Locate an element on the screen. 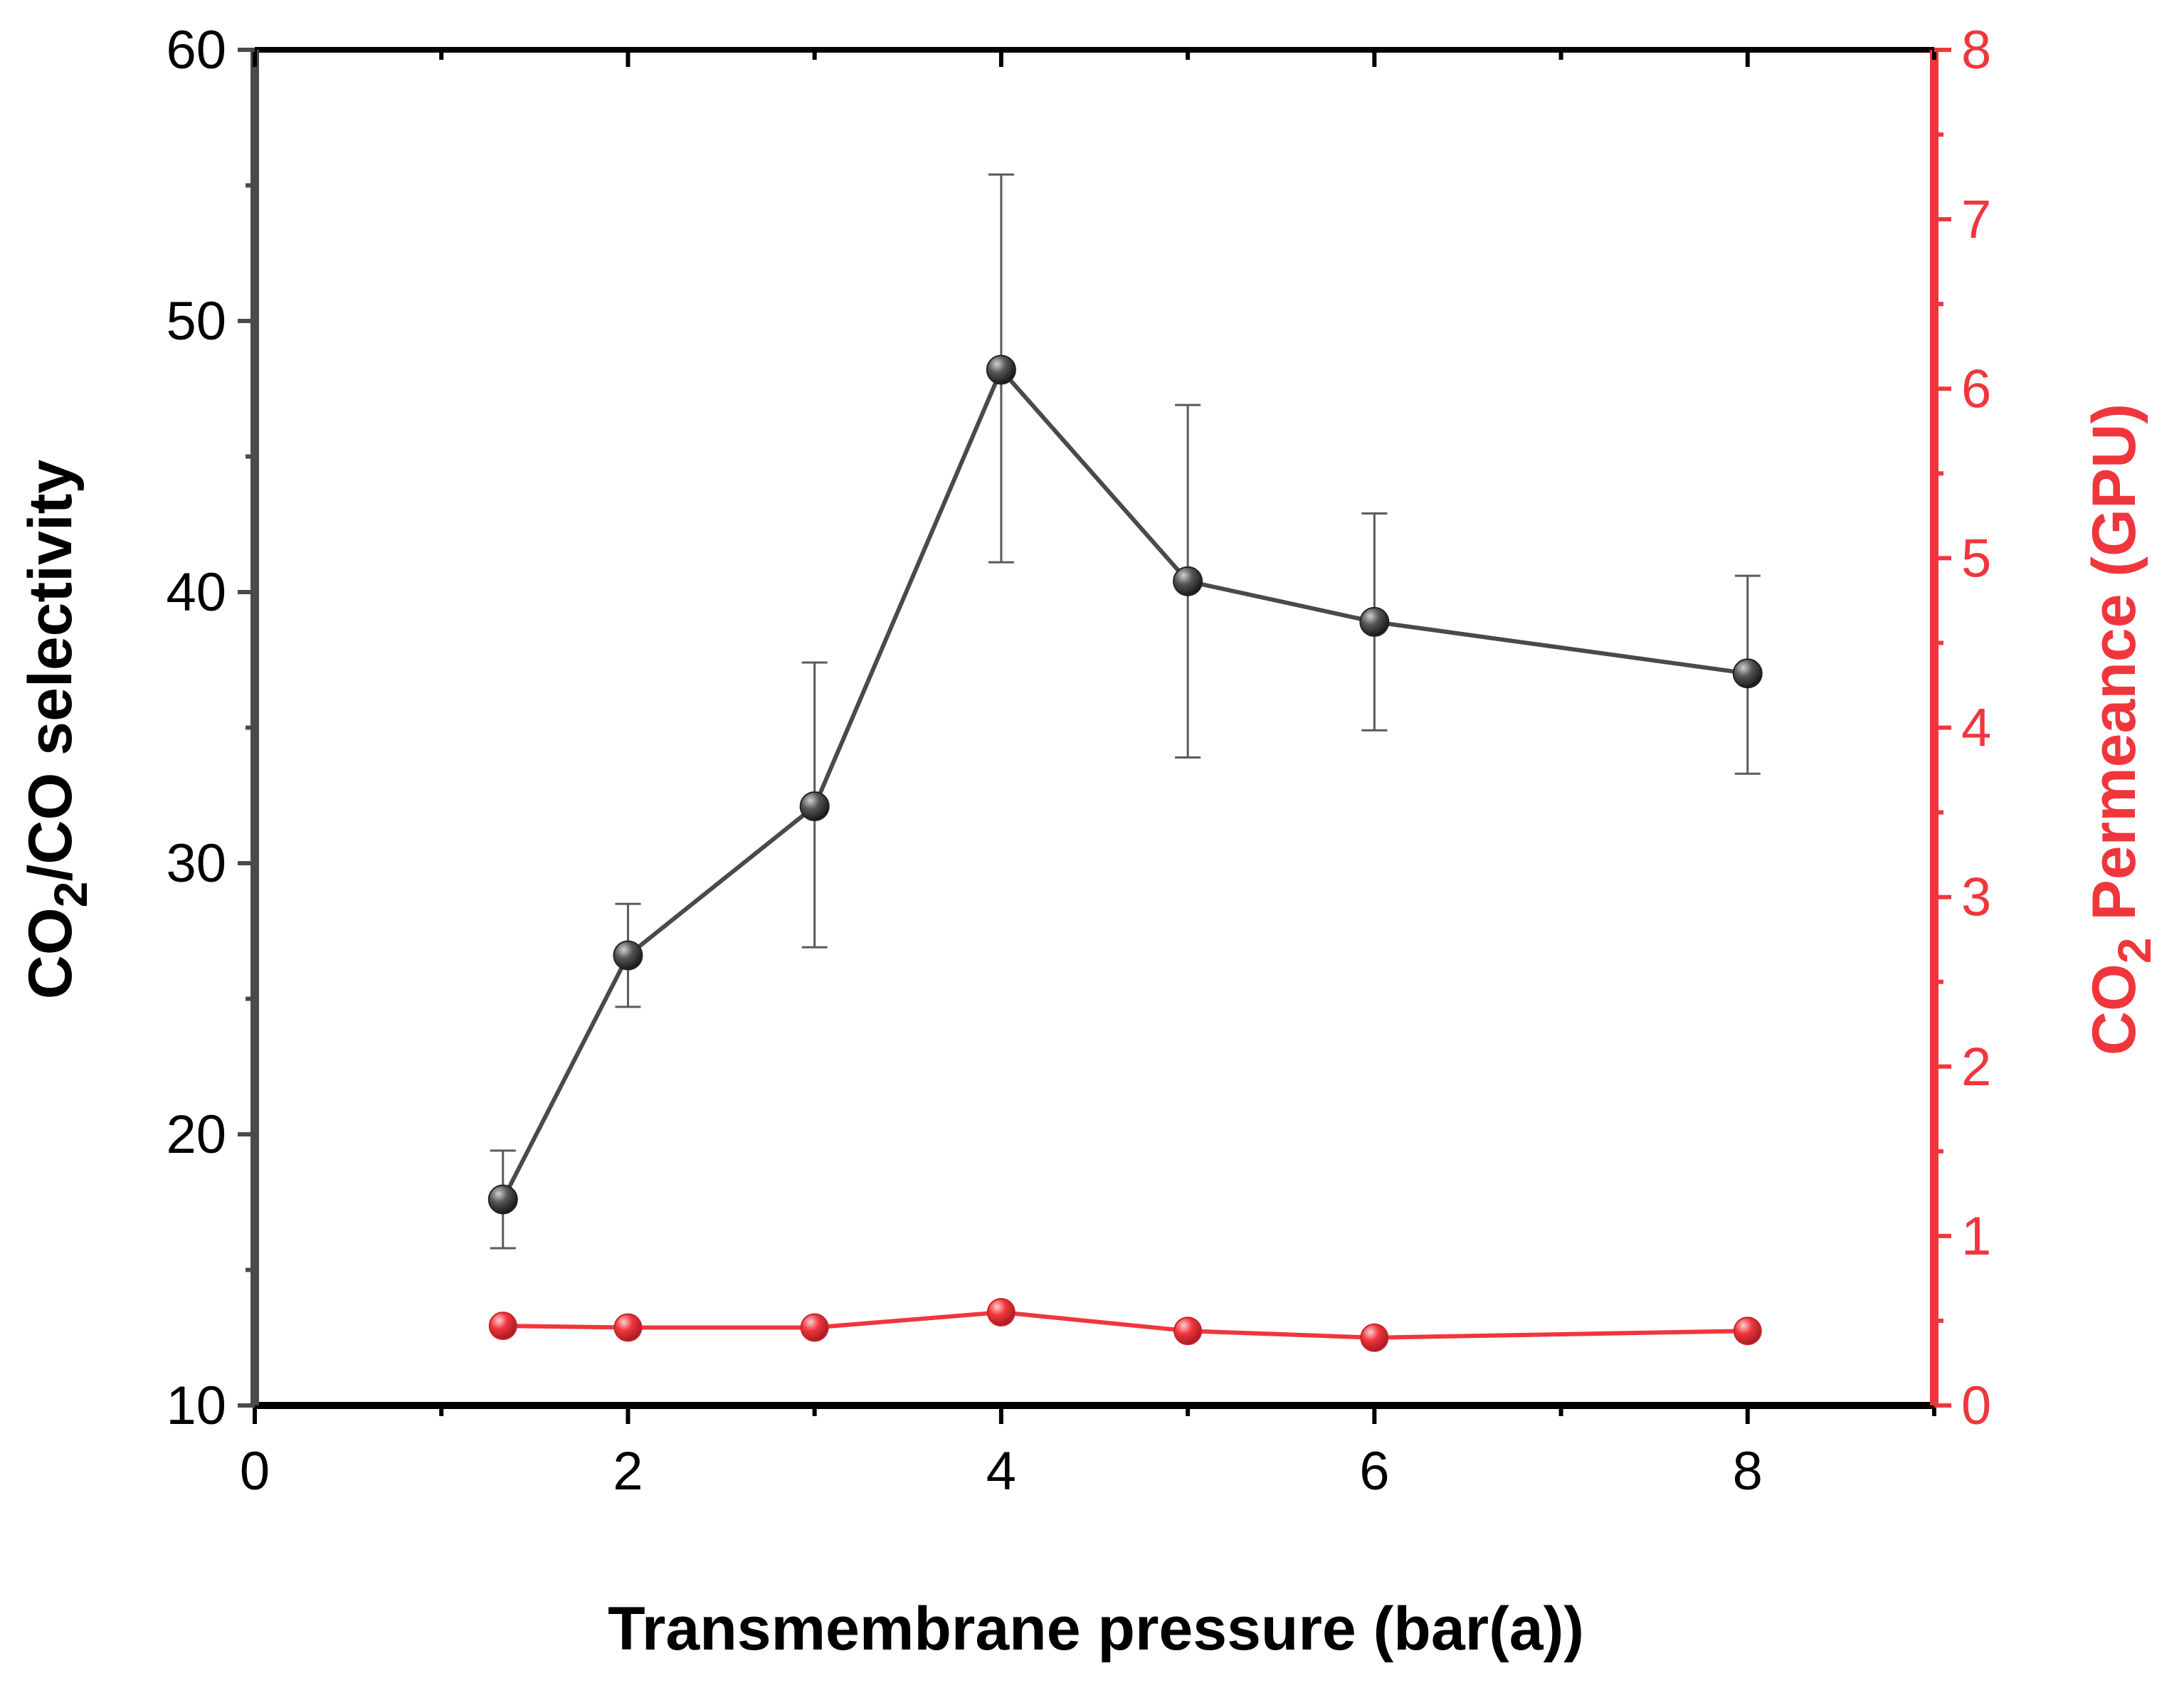 The height and width of the screenshot is (1683, 2184). y-left-tick-label: 40 is located at coordinates (196, 592).